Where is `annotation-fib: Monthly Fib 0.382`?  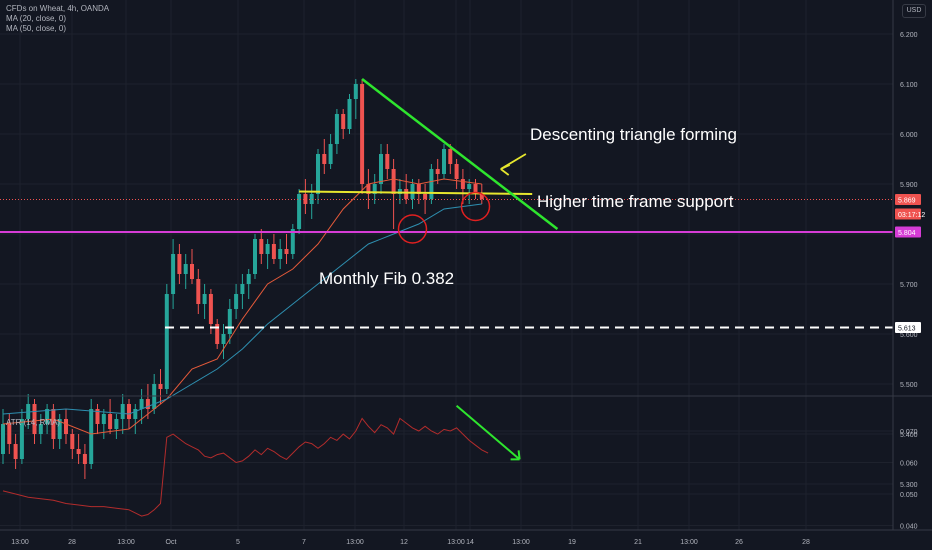 annotation-fib: Monthly Fib 0.382 is located at coordinates (387, 278).